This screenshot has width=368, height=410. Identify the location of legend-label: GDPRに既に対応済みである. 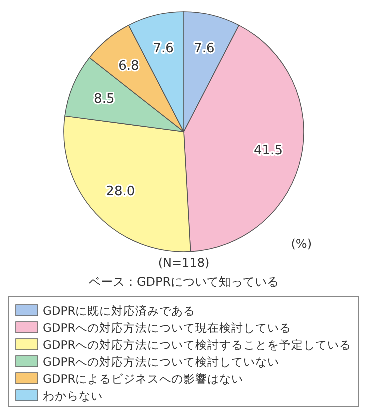
(119, 311).